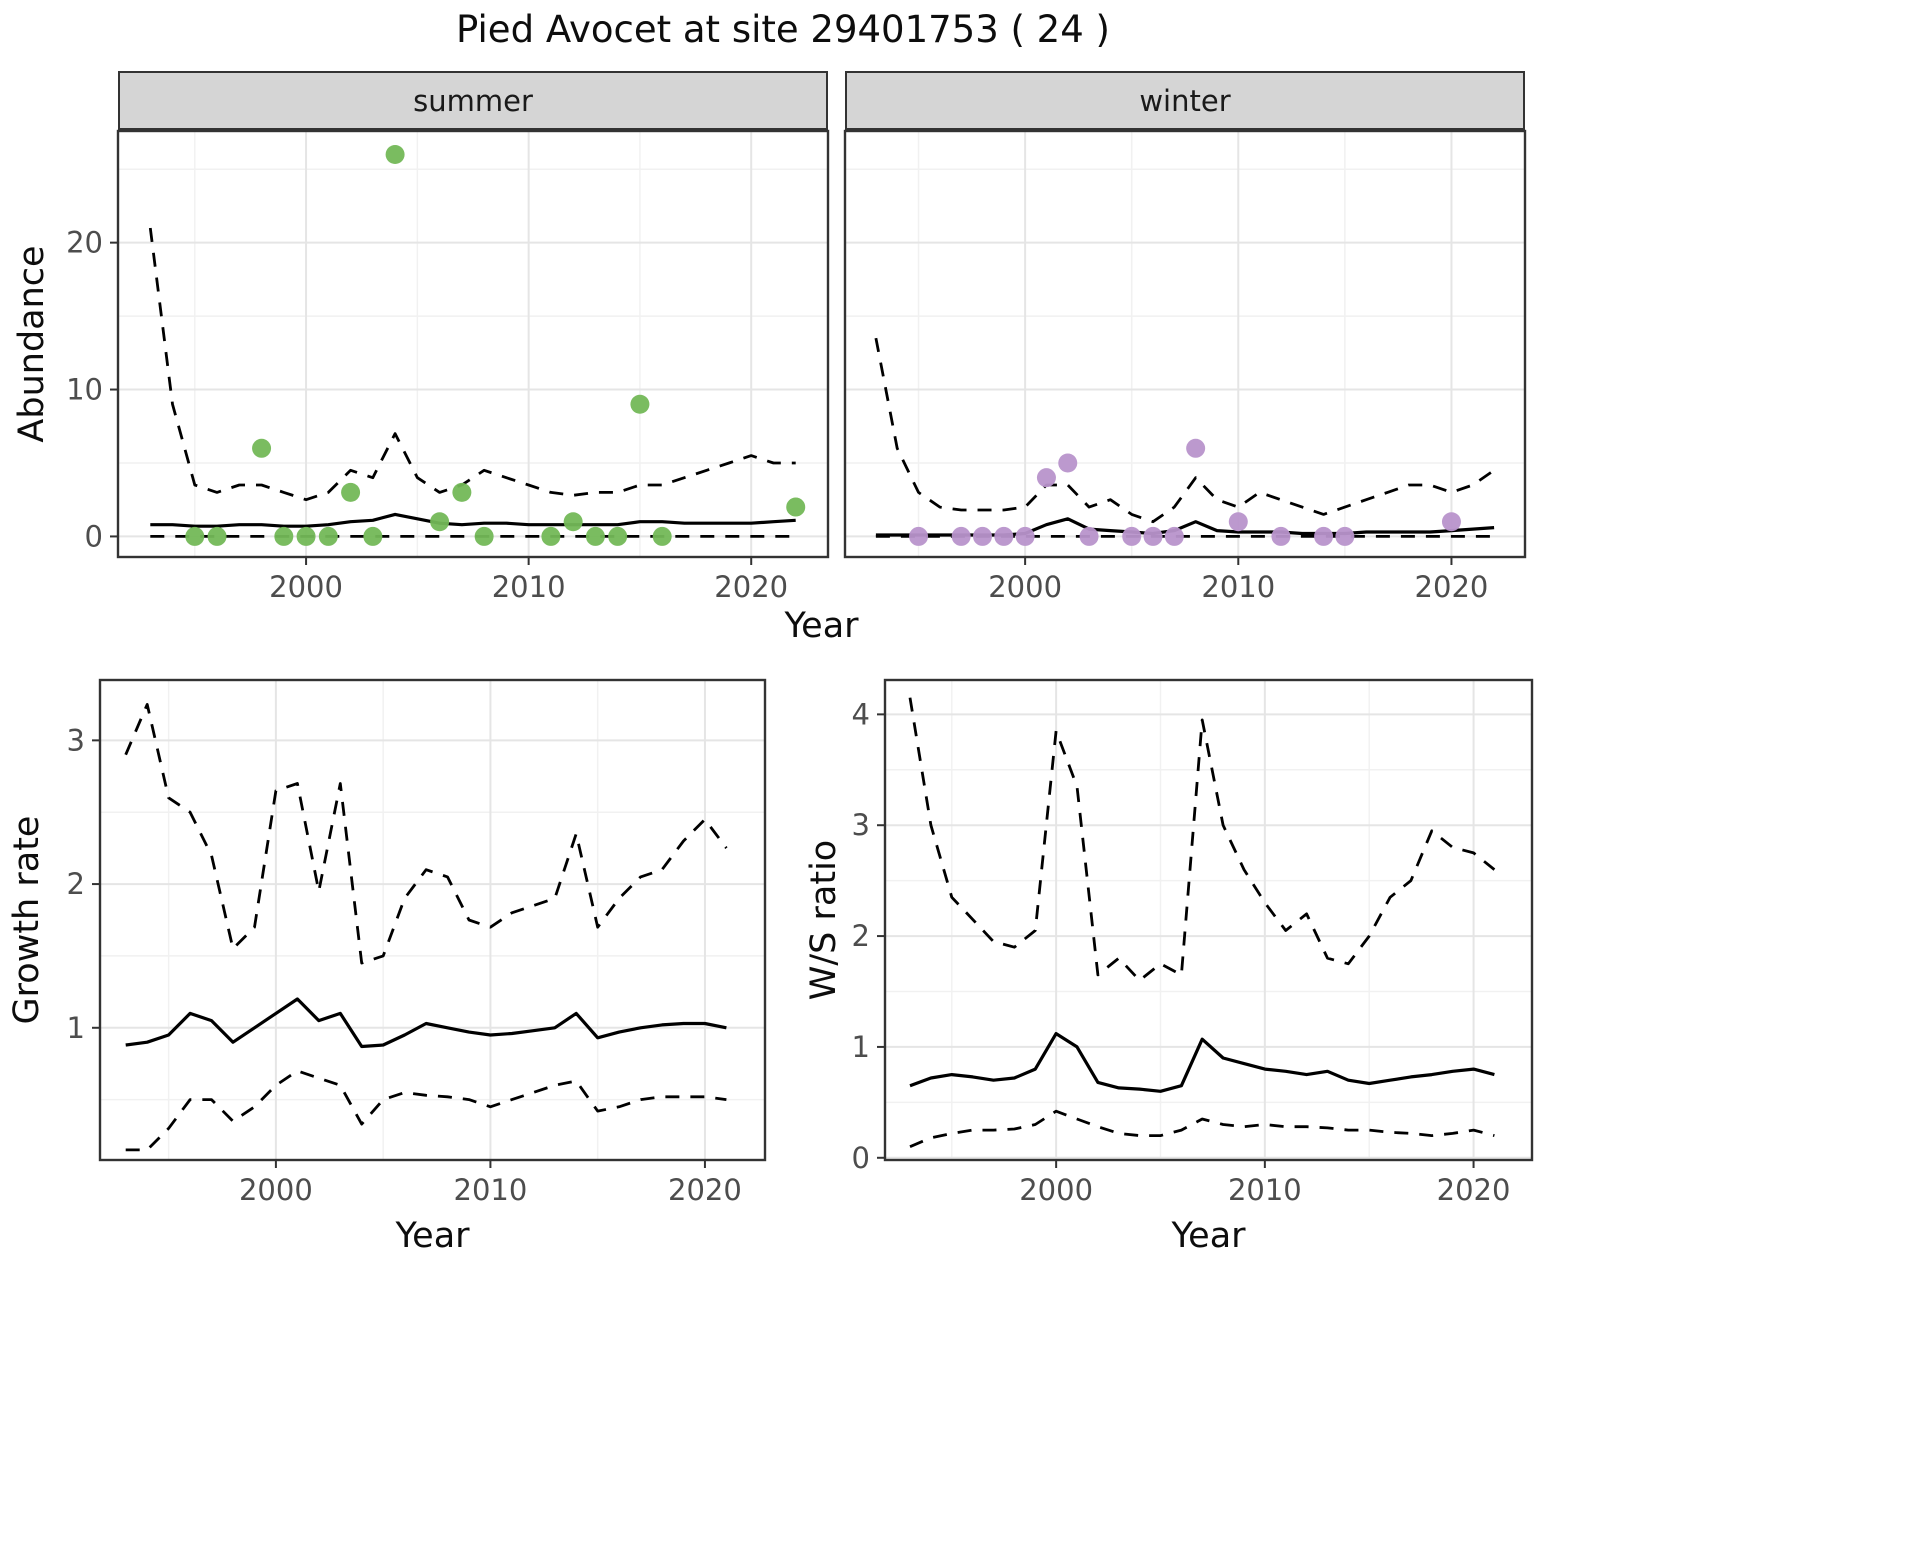  Describe the element at coordinates (783, 29) in the screenshot. I see `chart-title: Pied Avocet at site 29401753 ( 24 )` at that location.